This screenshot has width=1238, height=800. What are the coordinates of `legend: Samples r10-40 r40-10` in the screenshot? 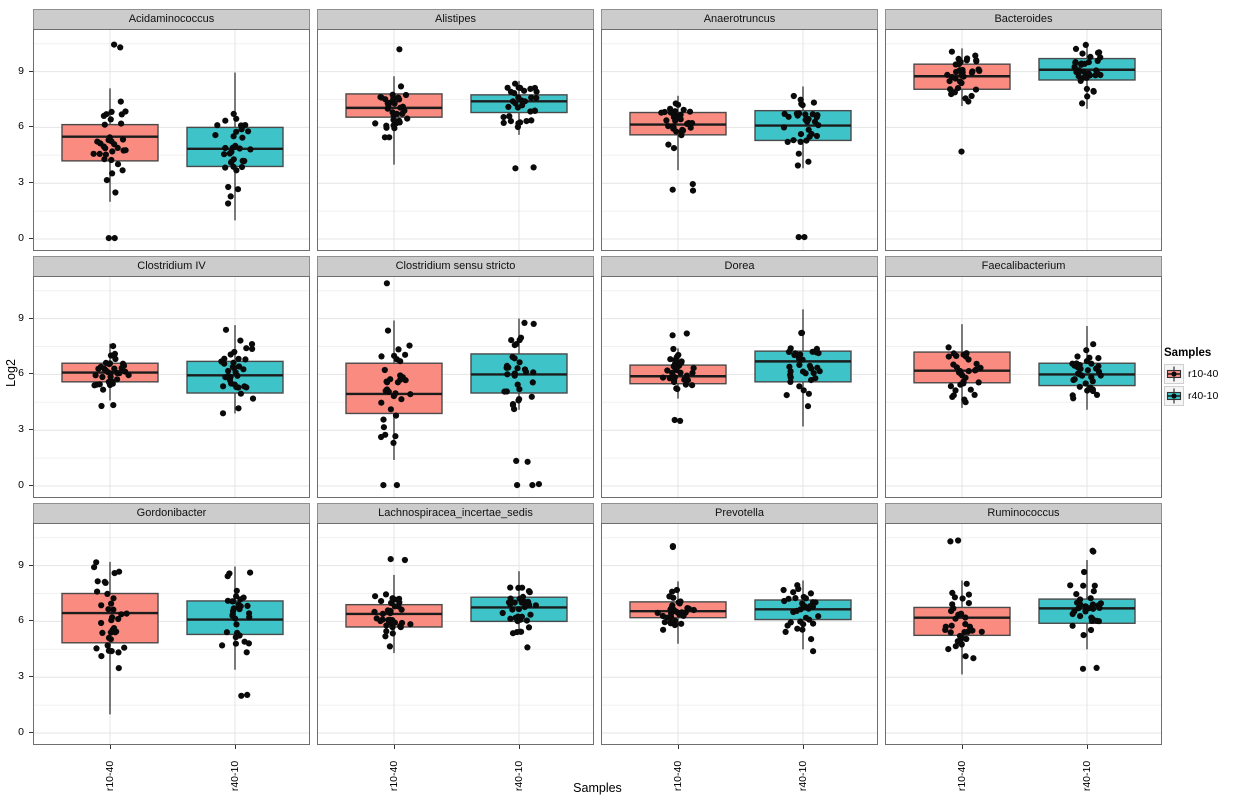 It's located at (1200, 377).